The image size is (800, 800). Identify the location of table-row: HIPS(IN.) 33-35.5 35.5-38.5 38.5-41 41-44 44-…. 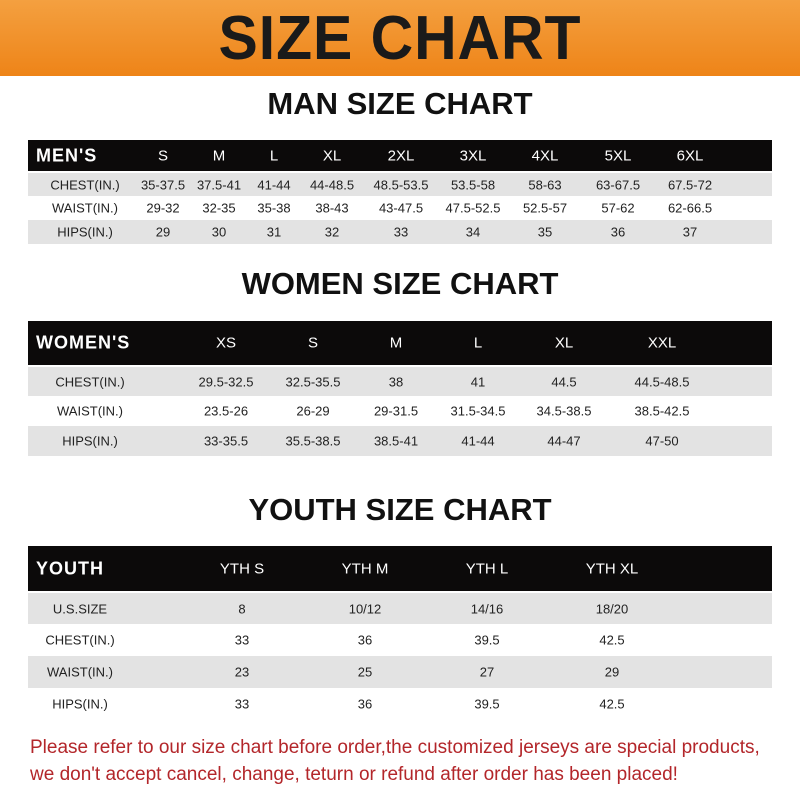
(400, 441).